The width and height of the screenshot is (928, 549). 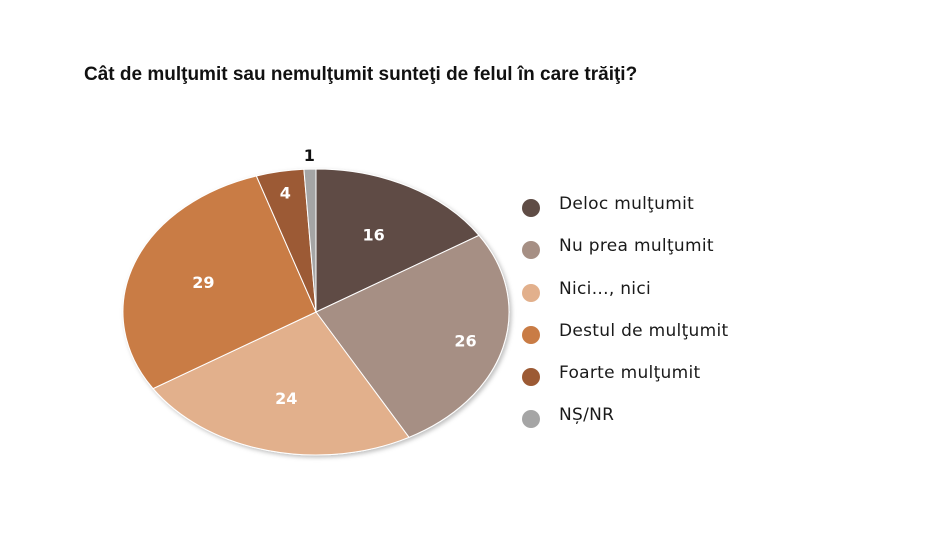 What do you see at coordinates (627, 204) in the screenshot?
I see `legend-label-deloc-multumit: Deloc mulţumit` at bounding box center [627, 204].